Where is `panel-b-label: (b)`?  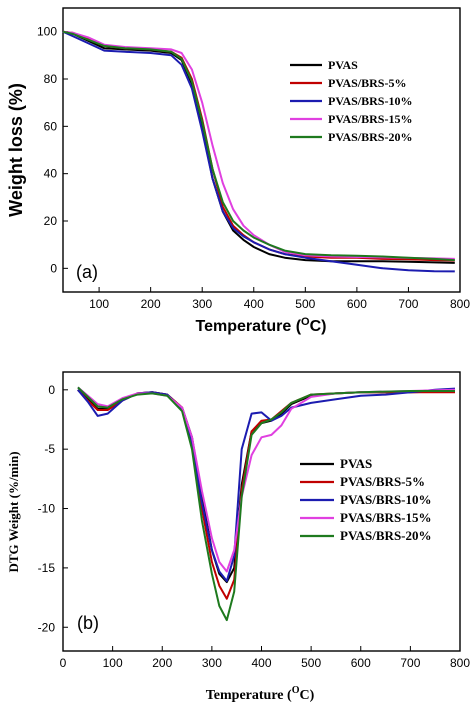
panel-b-label: (b) is located at coordinates (88, 623).